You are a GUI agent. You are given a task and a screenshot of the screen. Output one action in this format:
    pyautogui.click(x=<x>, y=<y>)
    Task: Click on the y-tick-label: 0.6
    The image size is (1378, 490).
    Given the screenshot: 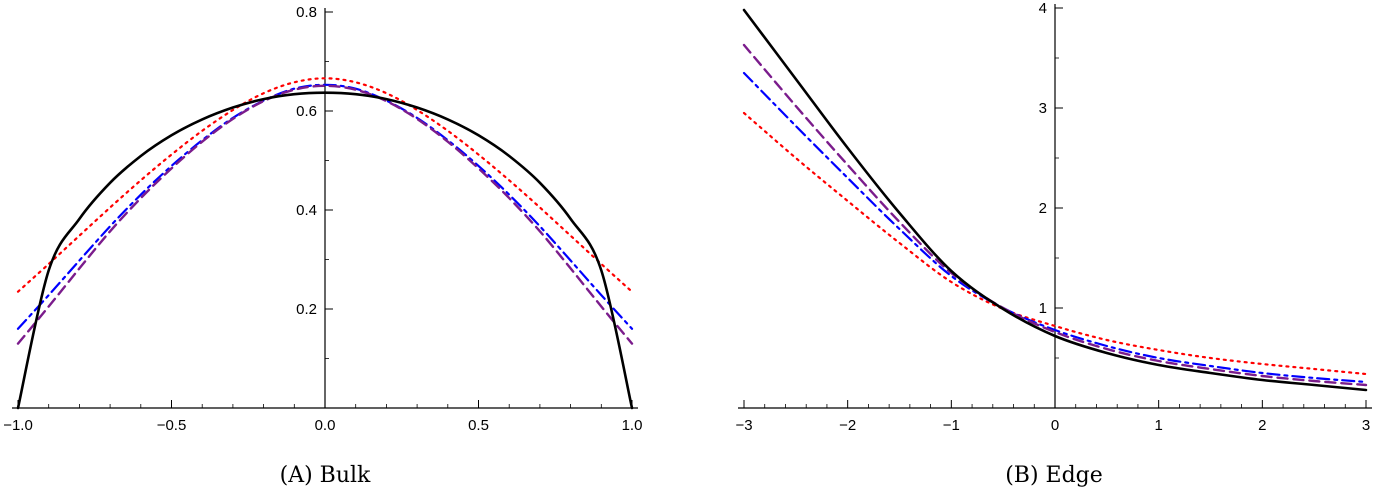 What is the action you would take?
    pyautogui.click(x=306, y=111)
    